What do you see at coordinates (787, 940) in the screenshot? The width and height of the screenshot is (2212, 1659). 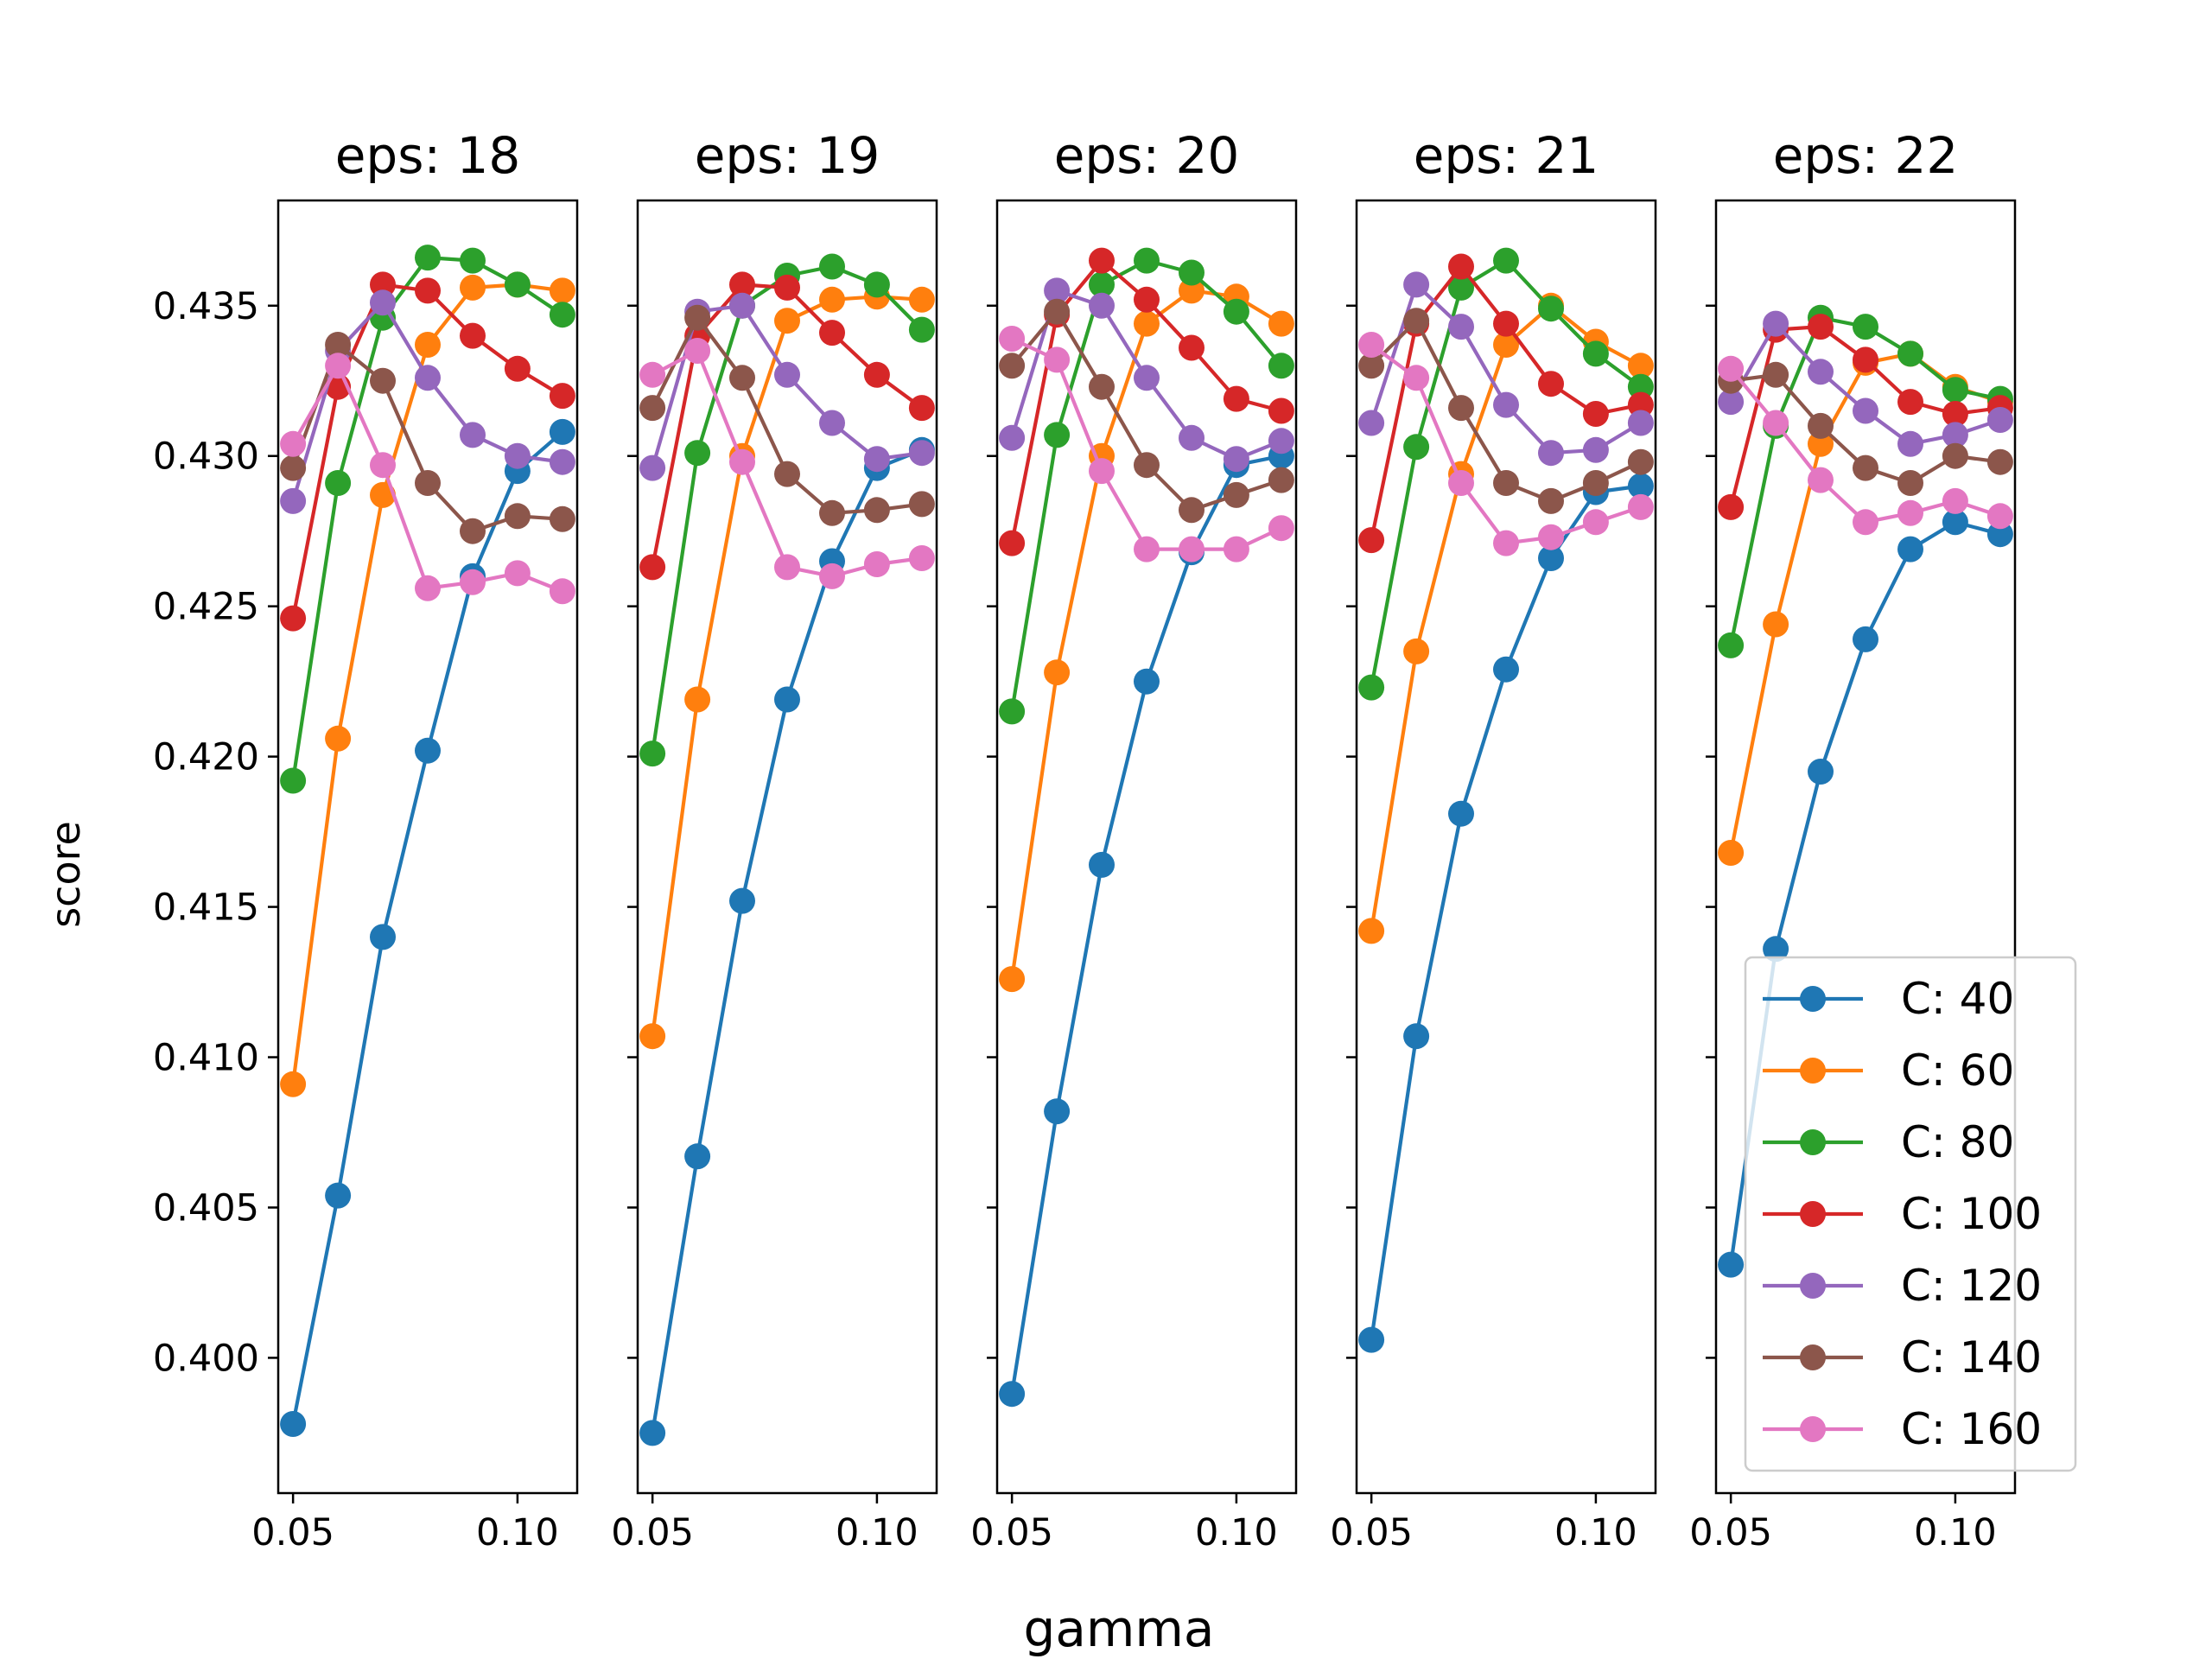 I see `series-line` at bounding box center [787, 940].